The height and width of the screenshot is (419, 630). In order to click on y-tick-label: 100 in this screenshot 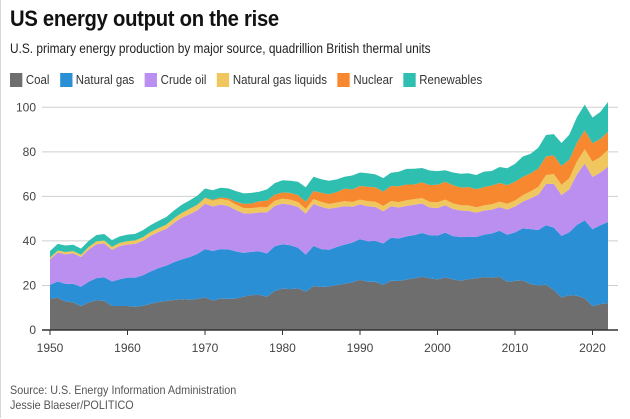, I will do `click(26, 107)`.